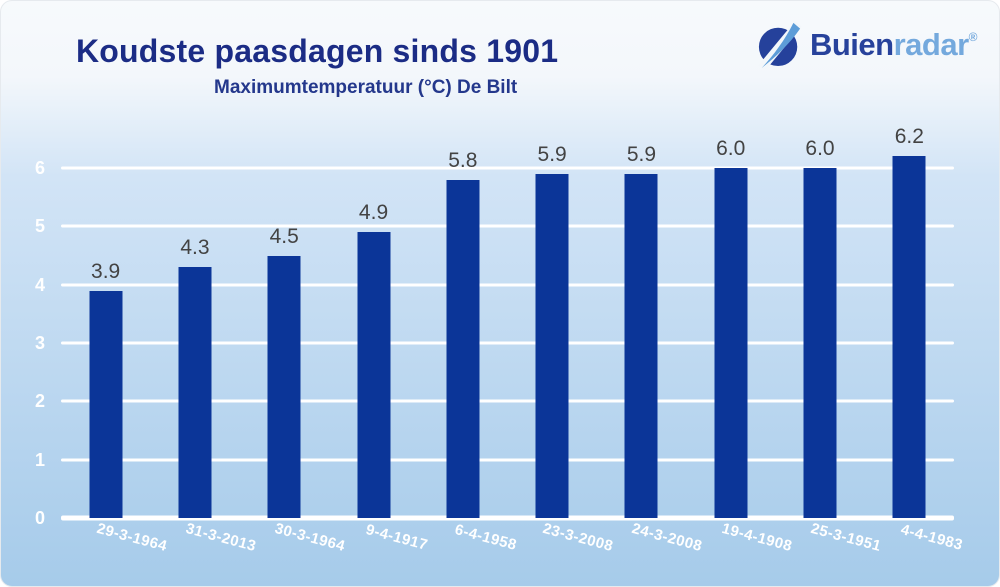 This screenshot has width=1000, height=587. I want to click on bar-band: 6.2 4-4-1983, so click(915, 340).